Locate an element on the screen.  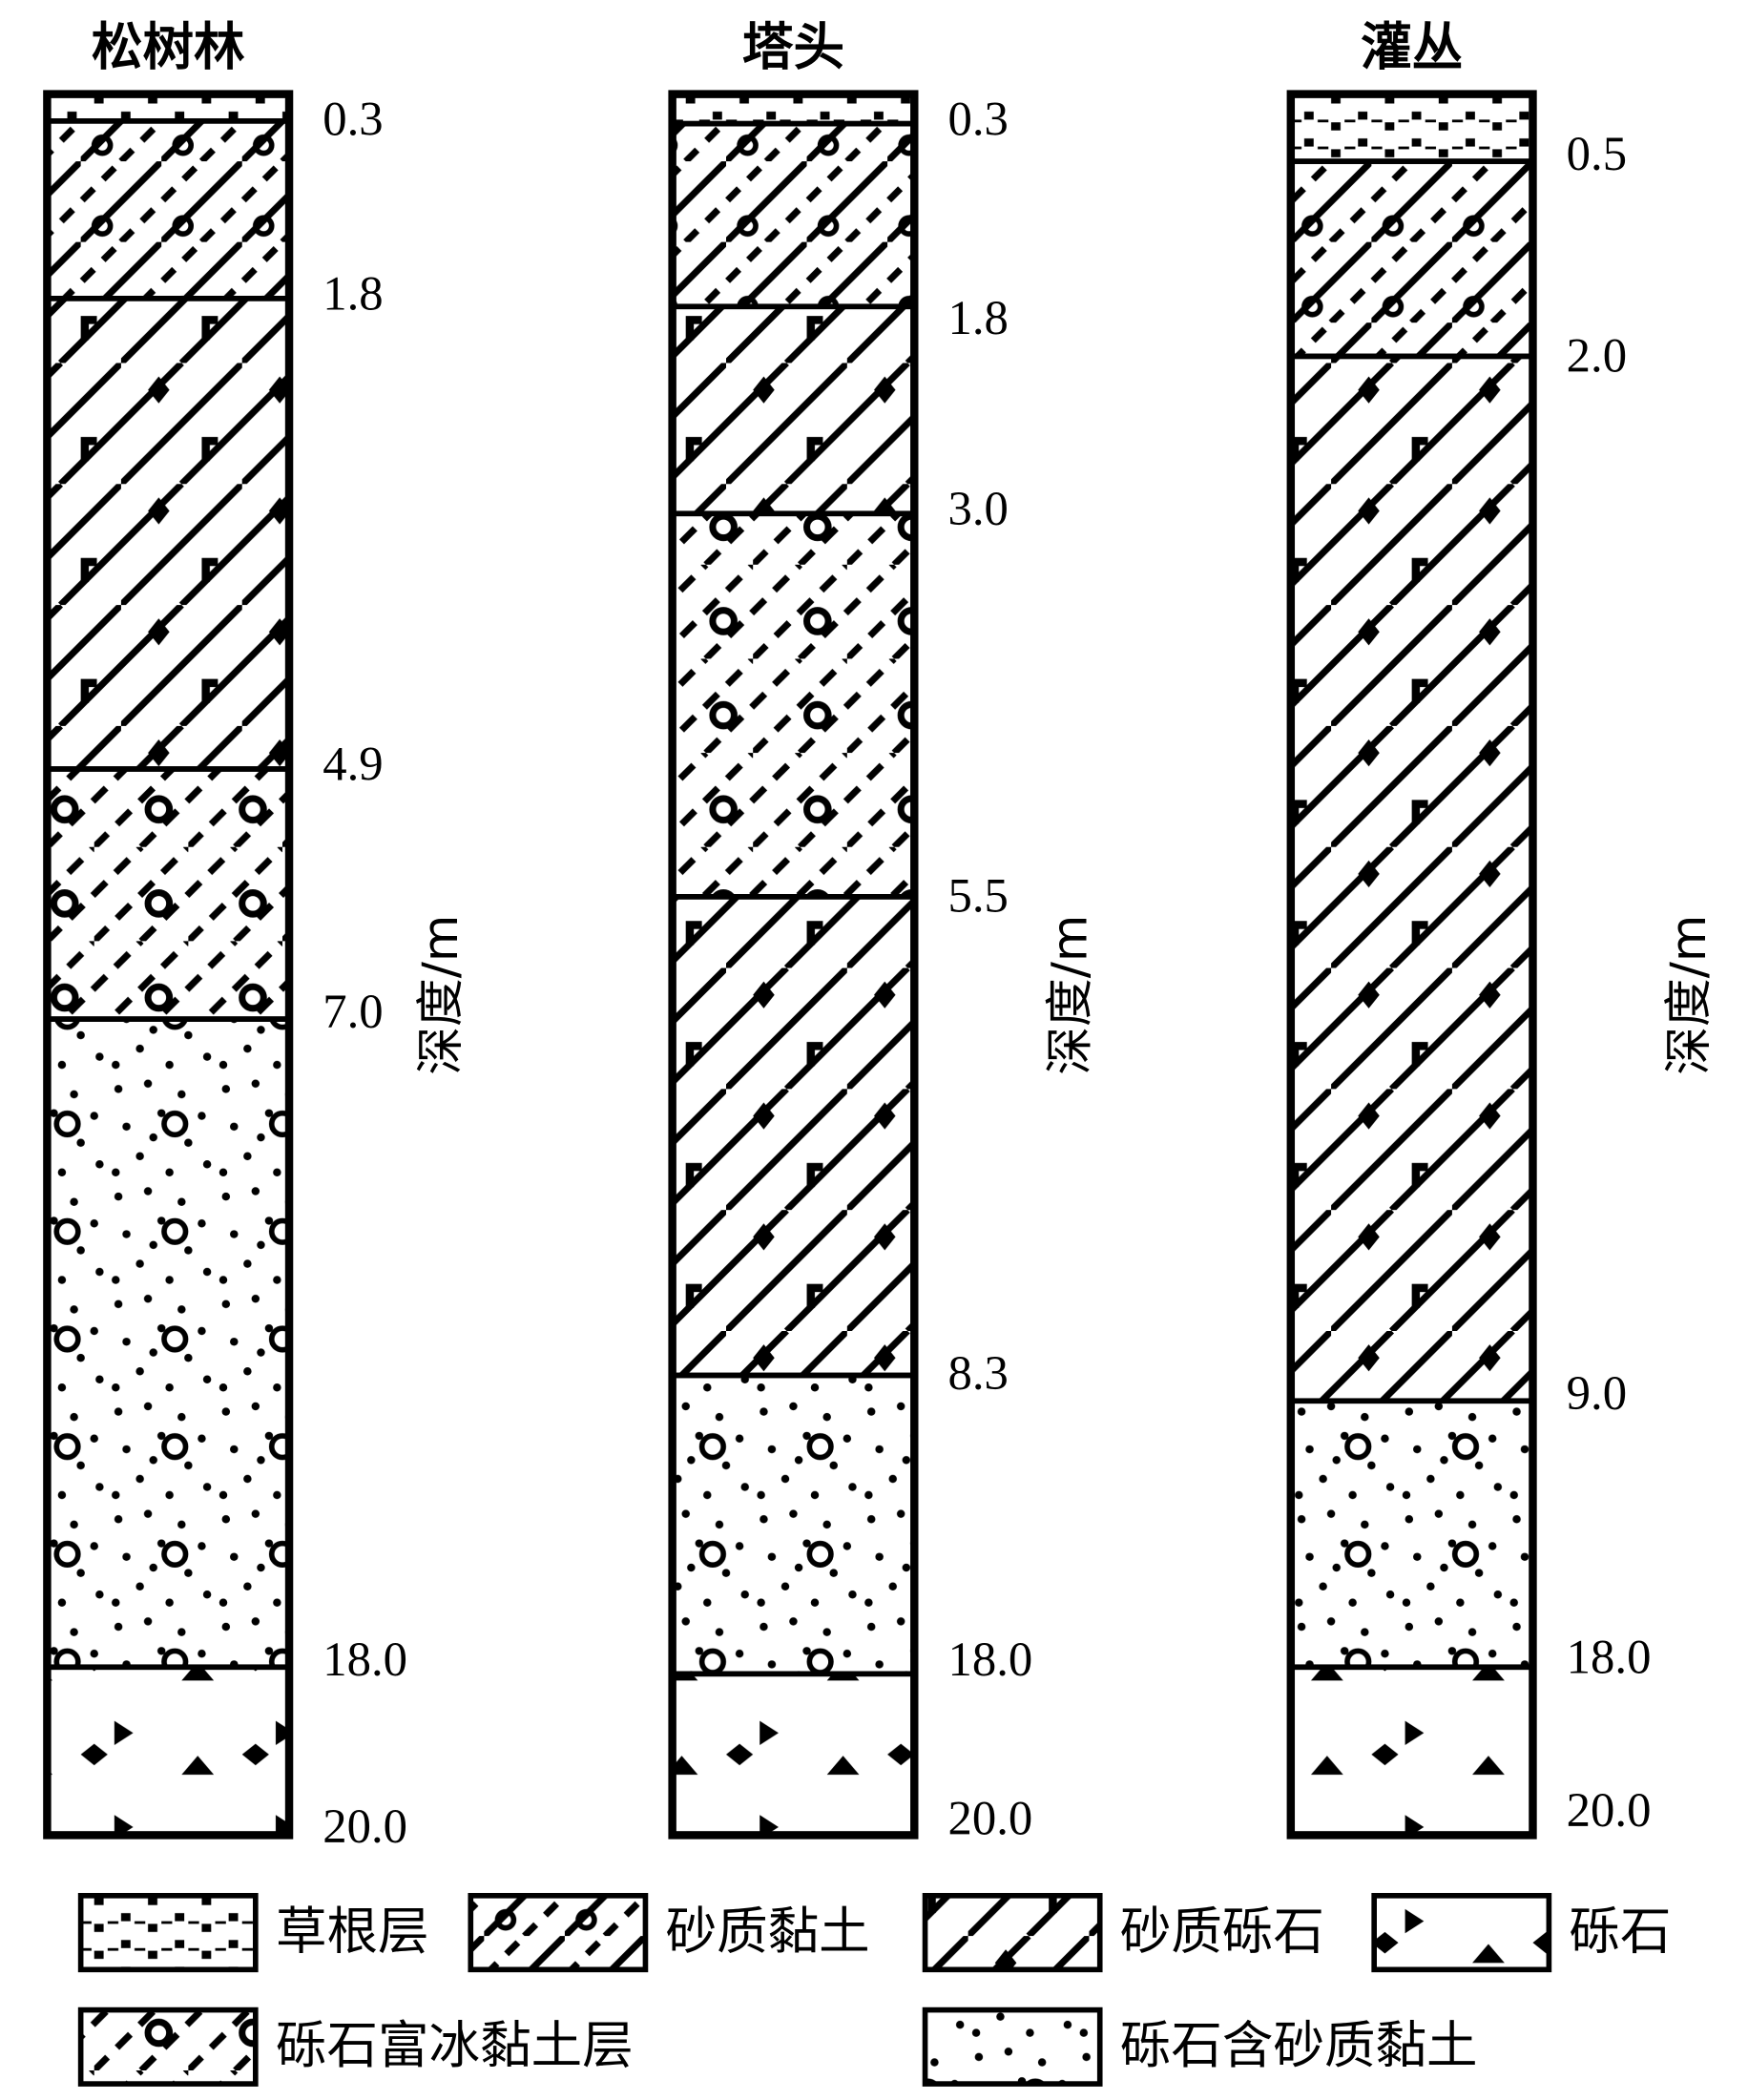
depth-label: 2.0 is located at coordinates (1597, 355).